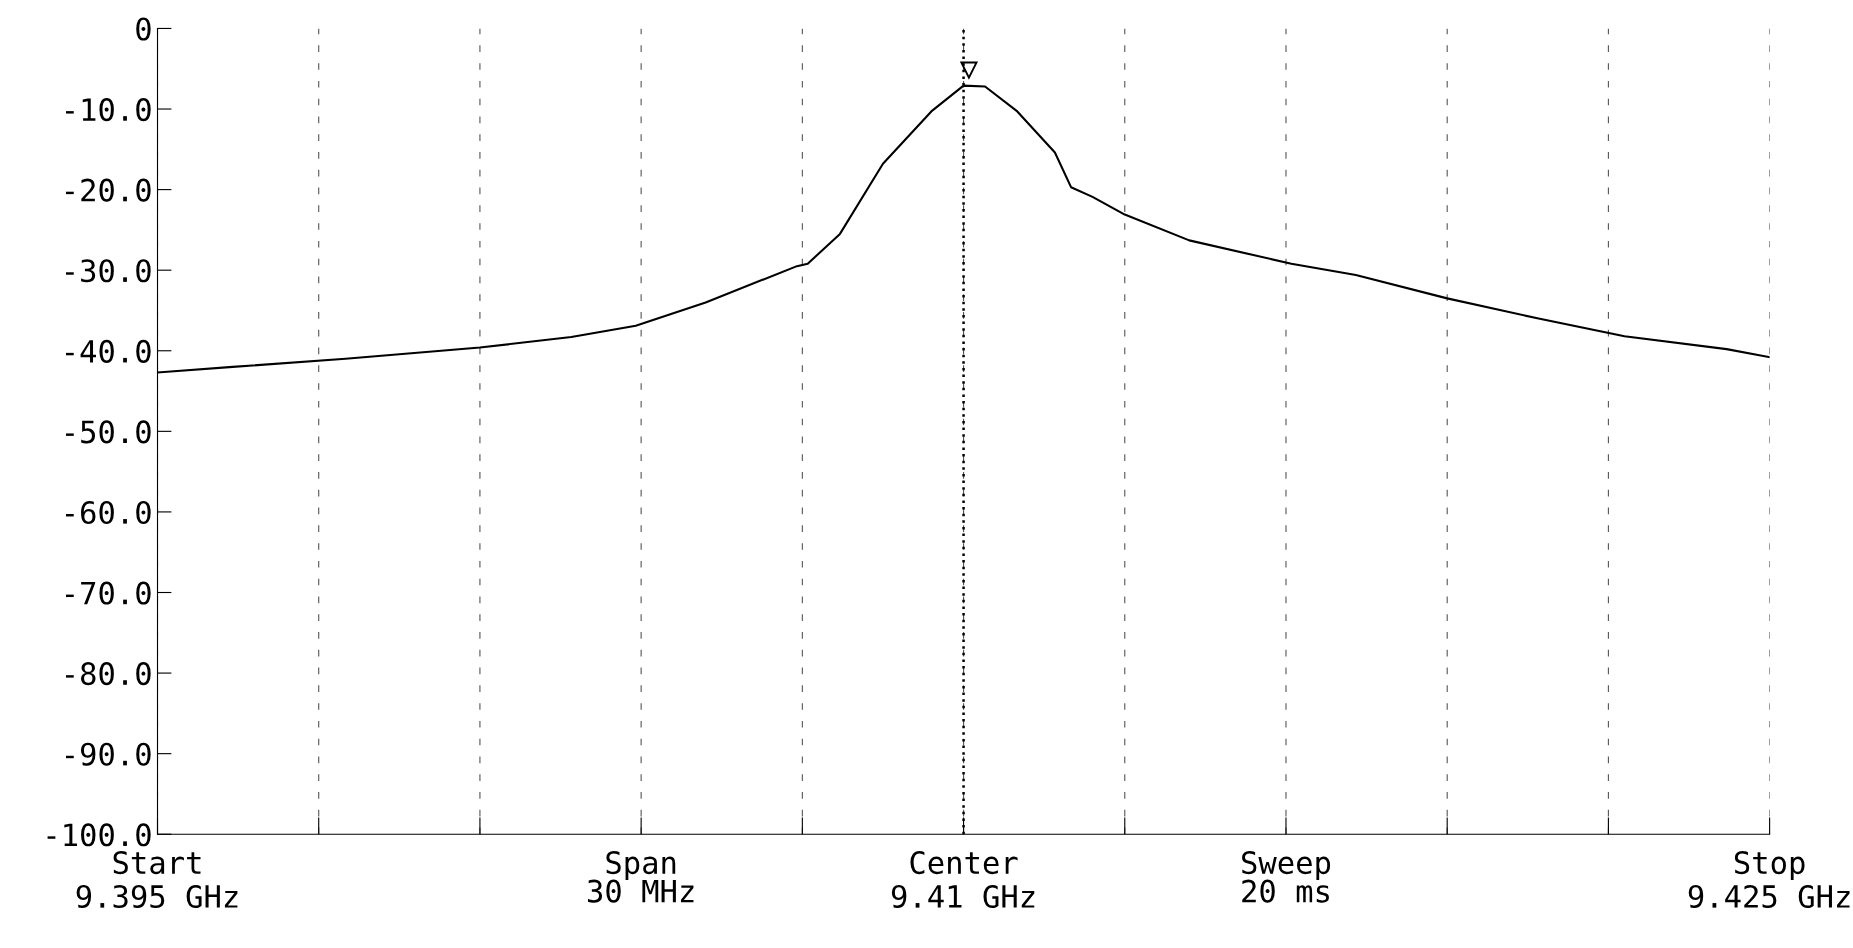 This screenshot has height=948, width=1853. I want to click on y-tick-label: -70.0, so click(108, 593).